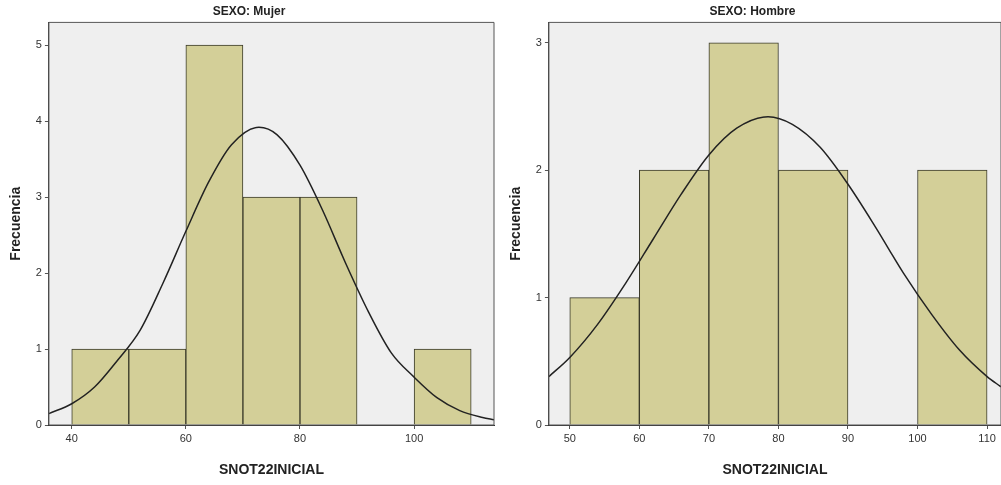 The width and height of the screenshot is (1001, 485). I want to click on x-tick-label: 40, so click(71, 437).